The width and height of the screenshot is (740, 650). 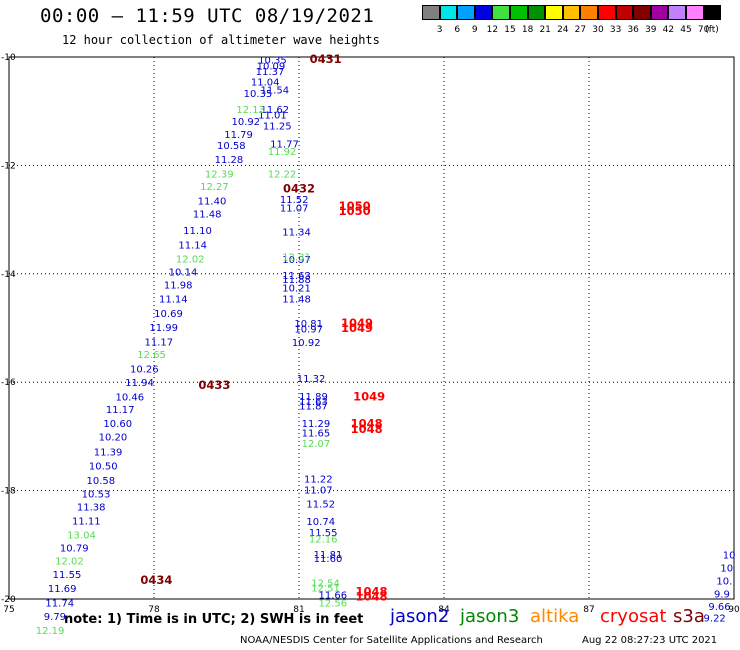 I want to click on legend-label: 15, so click(x=510, y=30).